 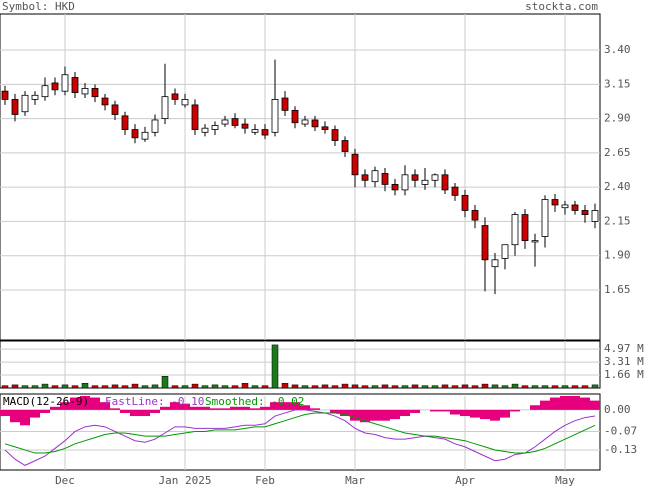 What do you see at coordinates (265, 480) in the screenshot?
I see `x-tick-label: Feb` at bounding box center [265, 480].